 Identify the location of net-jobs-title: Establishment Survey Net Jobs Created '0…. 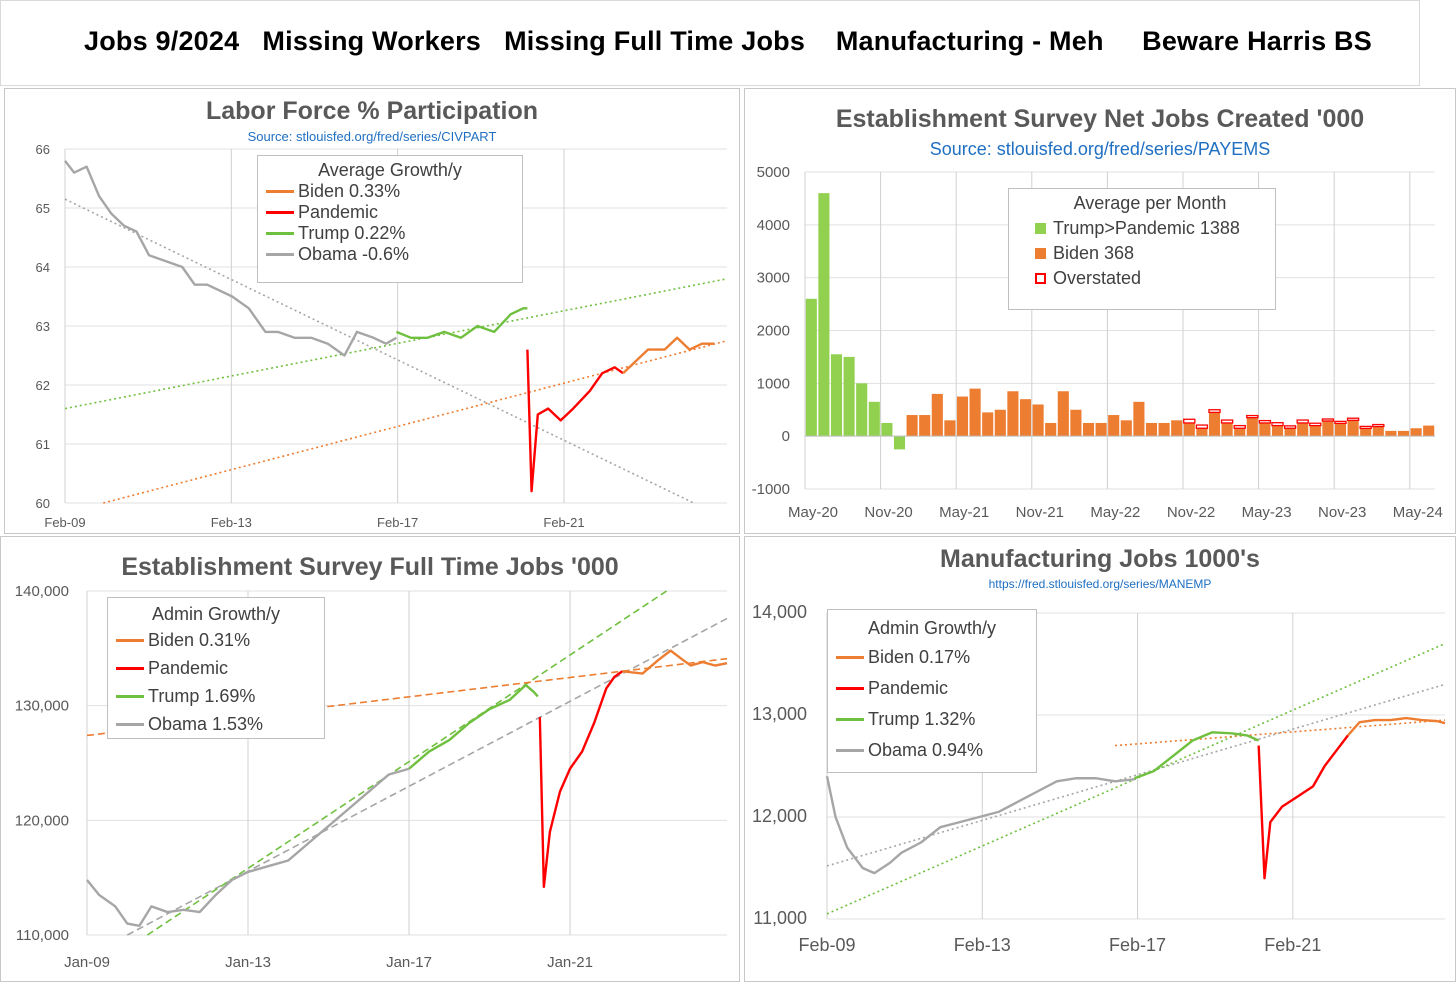
(1100, 119).